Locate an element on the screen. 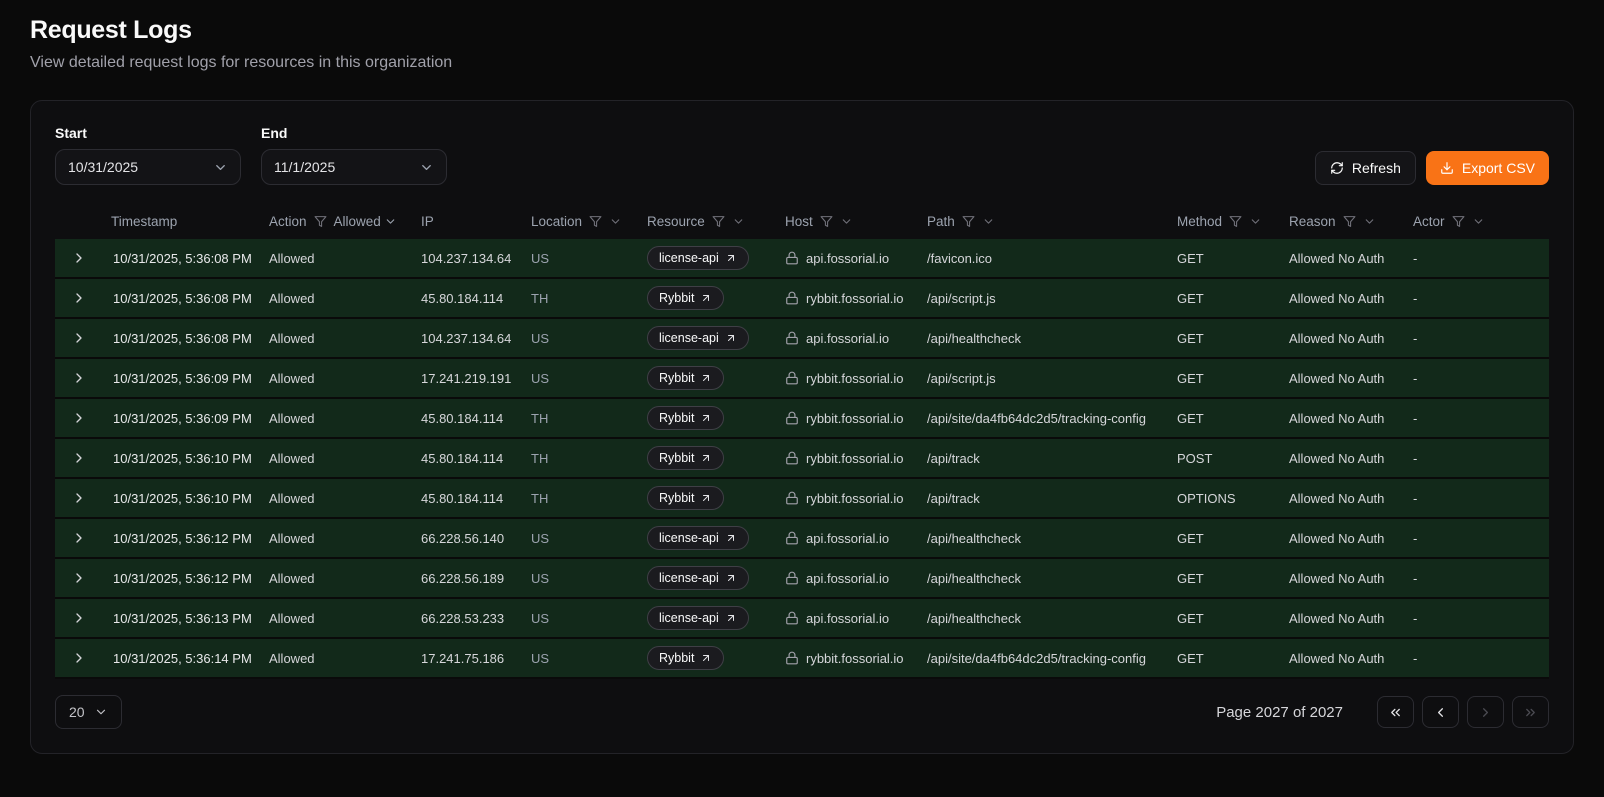  refresh-button-label: Refresh is located at coordinates (1376, 168).